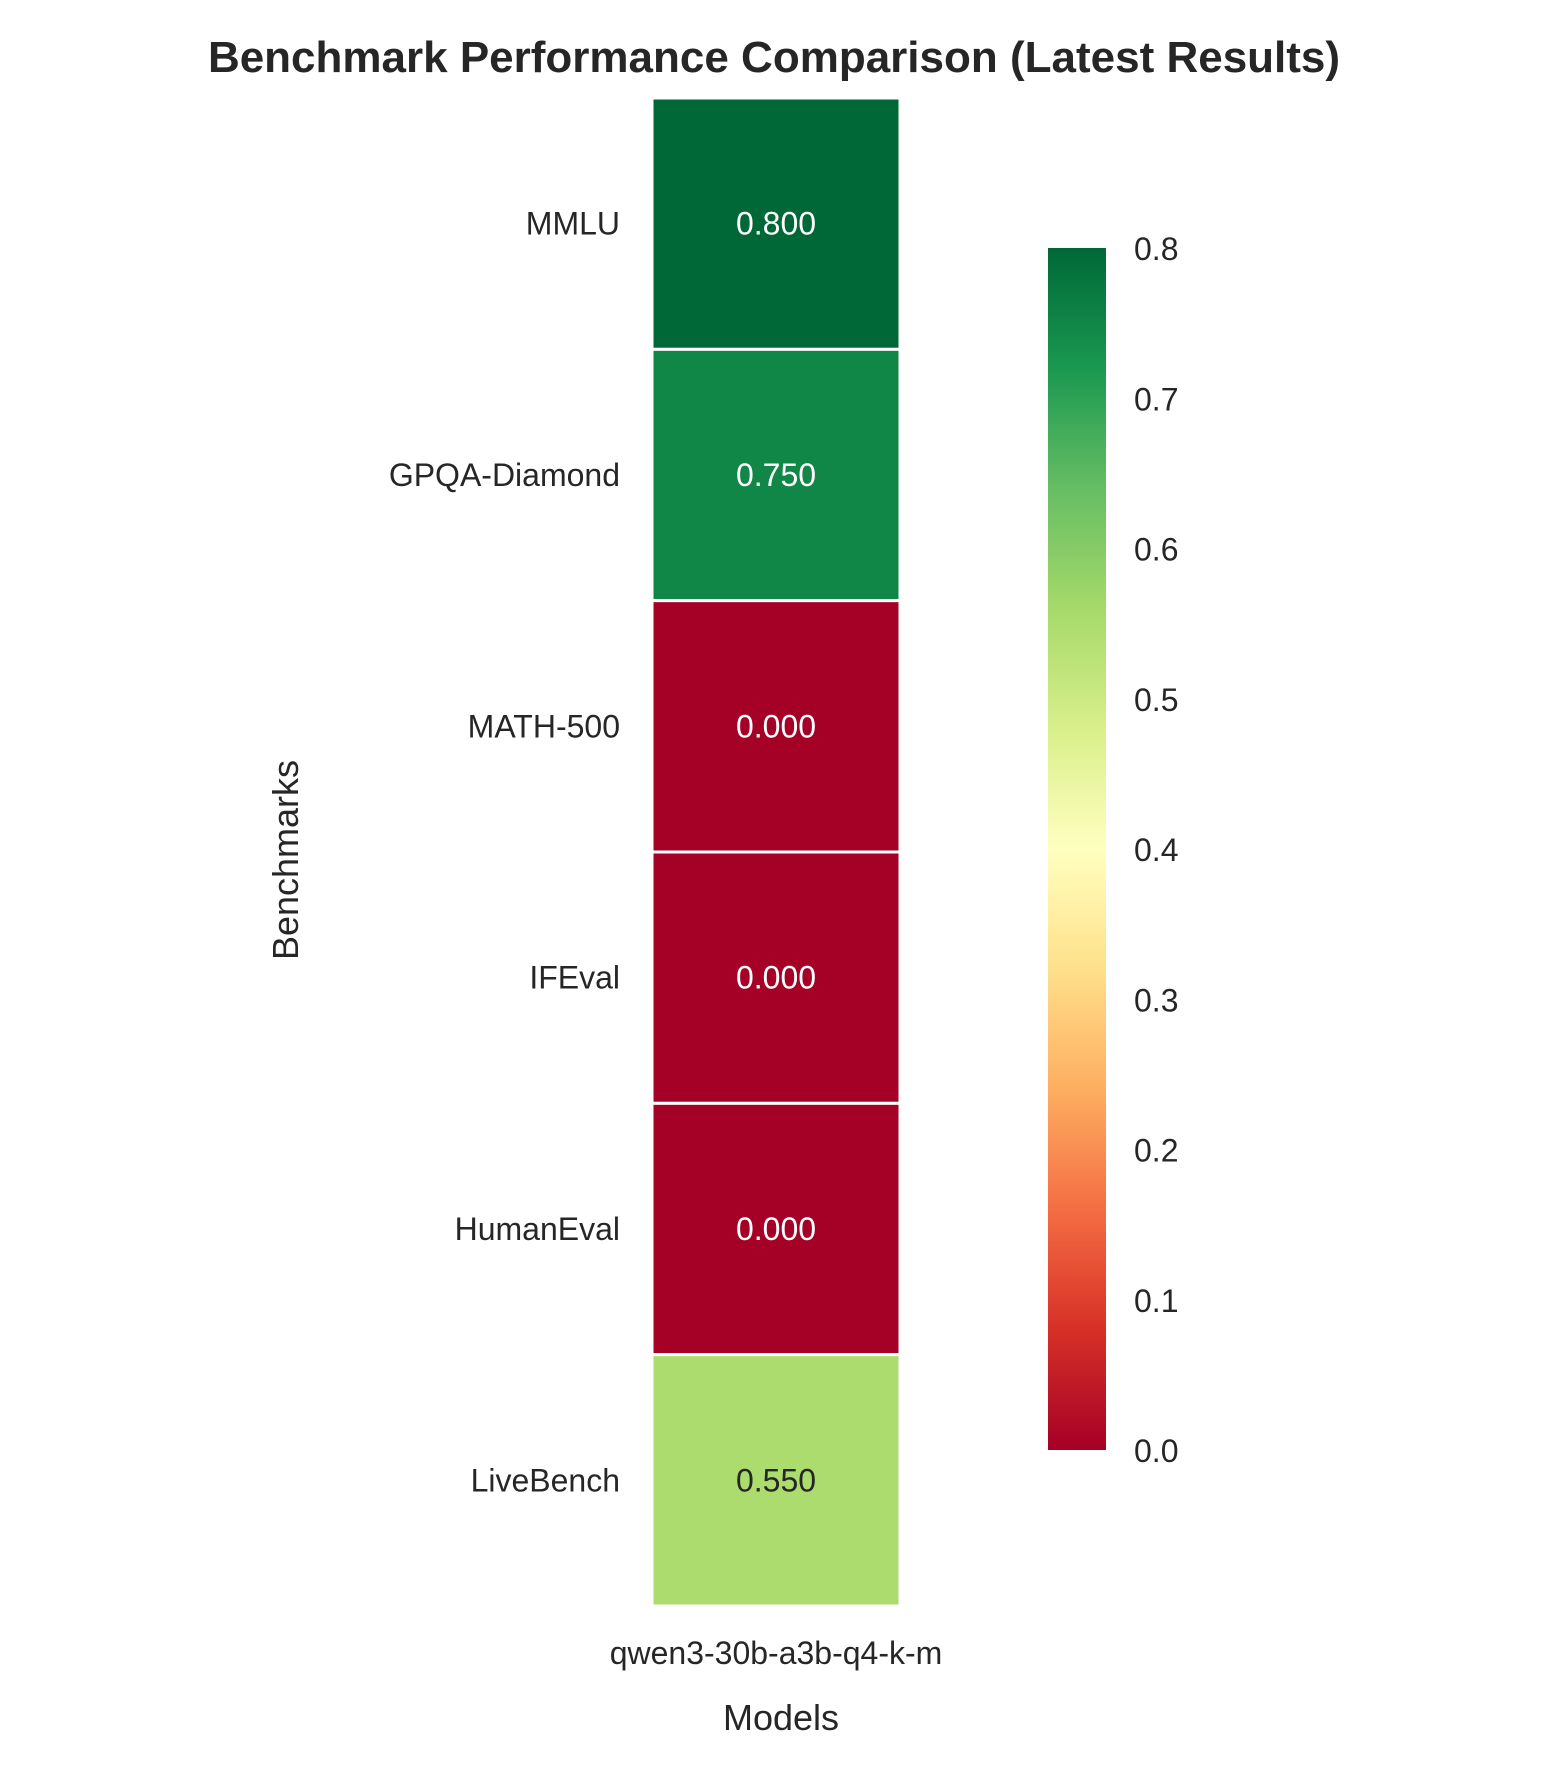 This screenshot has width=1562, height=1769. I want to click on colorbar-tick-label: 0.4, so click(1156, 850).